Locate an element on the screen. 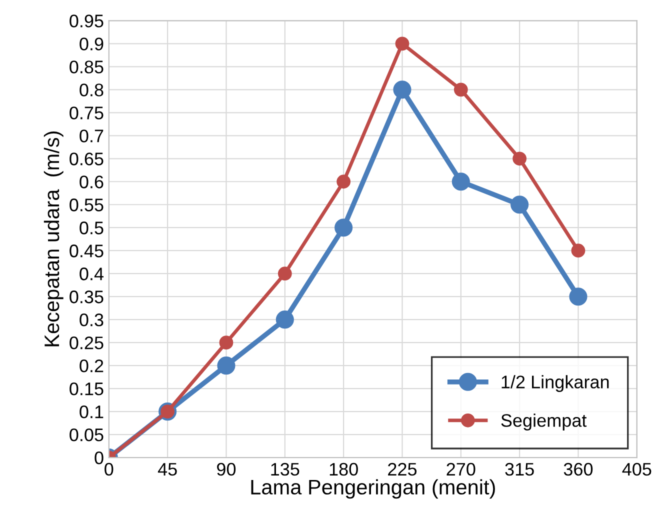 The width and height of the screenshot is (660, 517). y-tick-label: 0.55 is located at coordinates (87, 205).